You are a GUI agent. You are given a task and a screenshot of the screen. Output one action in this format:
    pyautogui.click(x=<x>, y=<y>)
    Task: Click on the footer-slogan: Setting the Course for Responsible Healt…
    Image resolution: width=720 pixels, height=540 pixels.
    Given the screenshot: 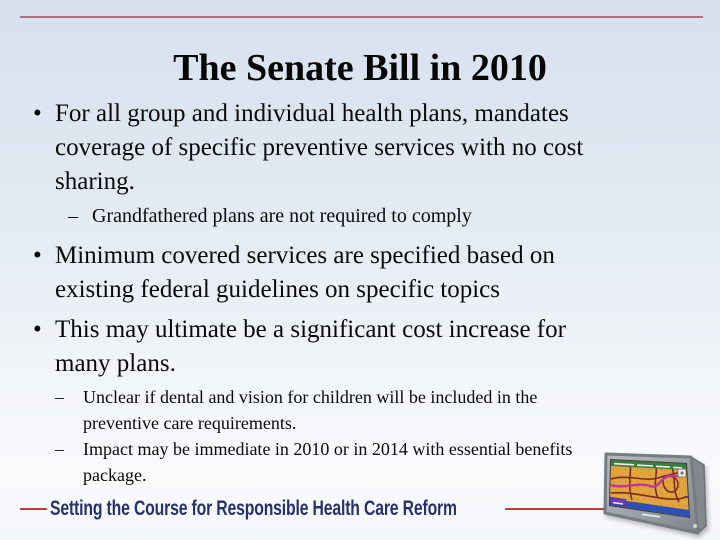 What is the action you would take?
    pyautogui.click(x=253, y=508)
    